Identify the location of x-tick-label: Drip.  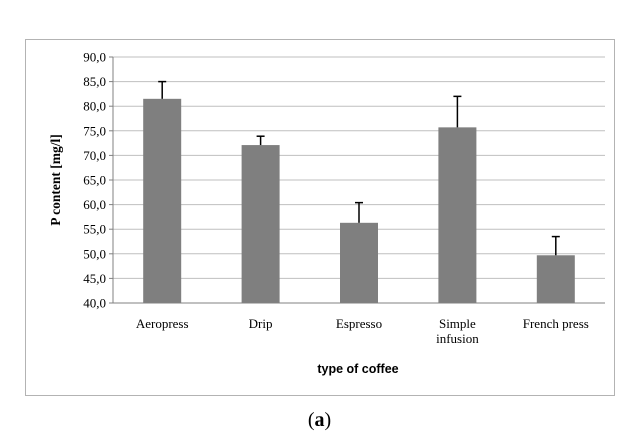
(261, 323).